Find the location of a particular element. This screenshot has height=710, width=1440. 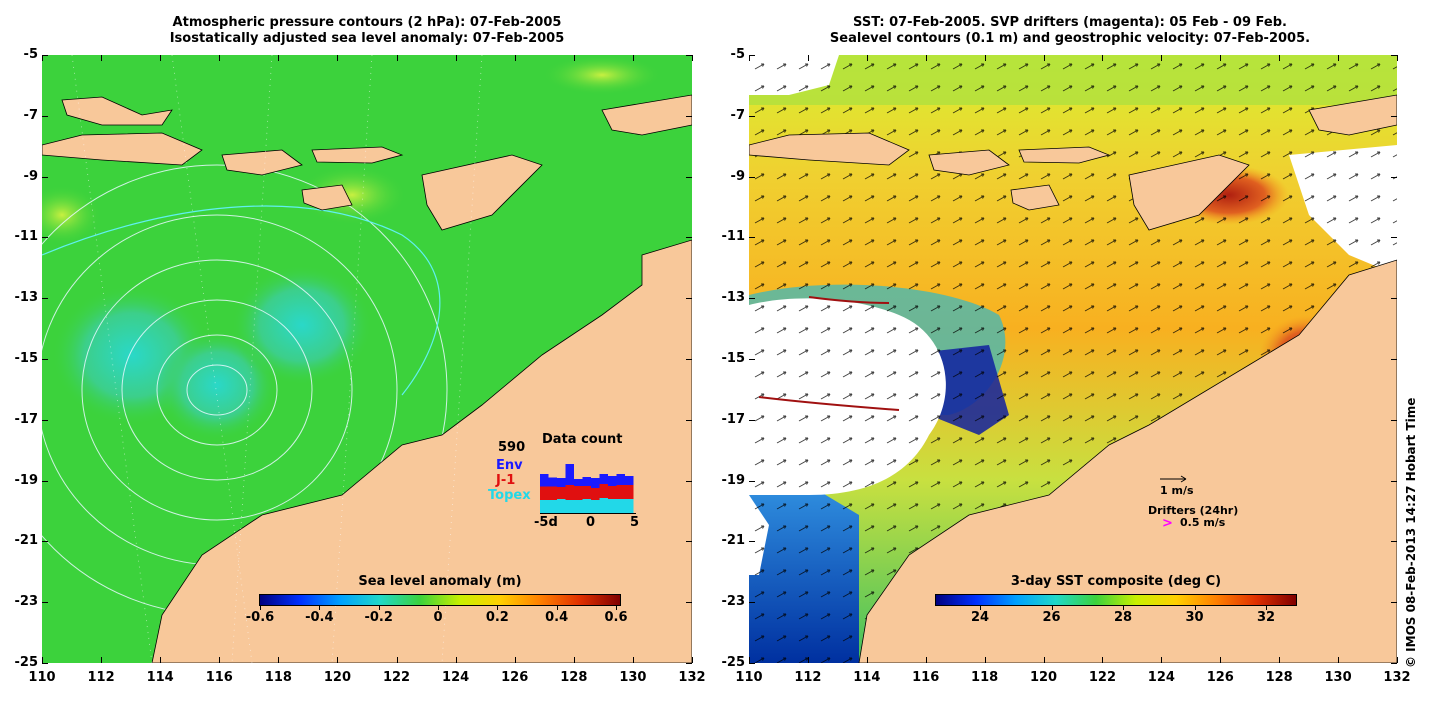

sla-colorbar-tick-label: -0.4 is located at coordinates (319, 617).